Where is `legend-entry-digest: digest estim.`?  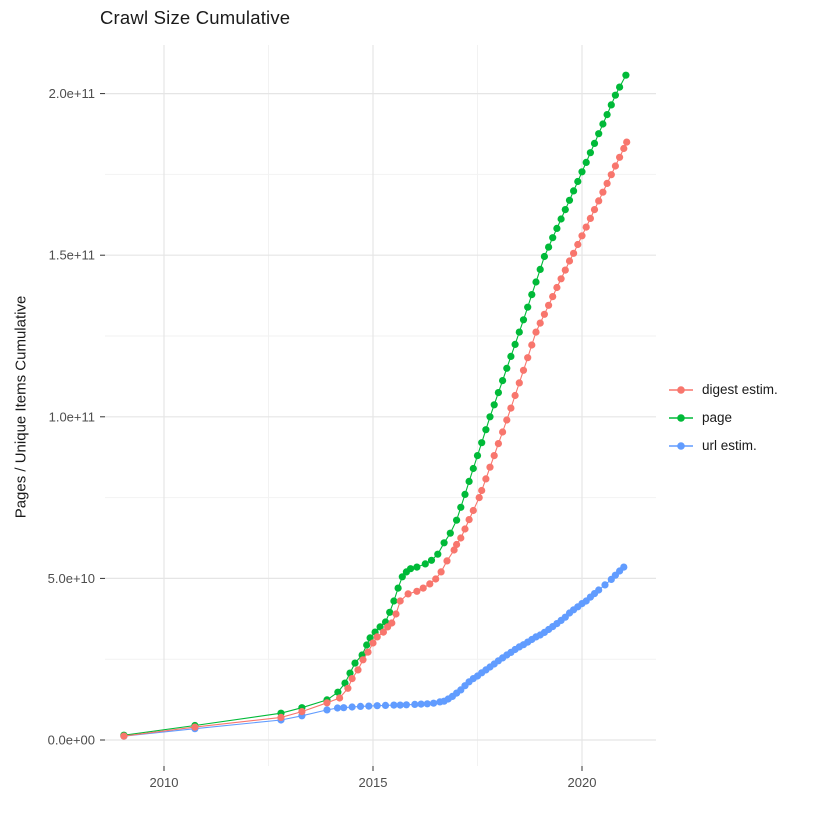 legend-entry-digest: digest estim. is located at coordinates (746, 389).